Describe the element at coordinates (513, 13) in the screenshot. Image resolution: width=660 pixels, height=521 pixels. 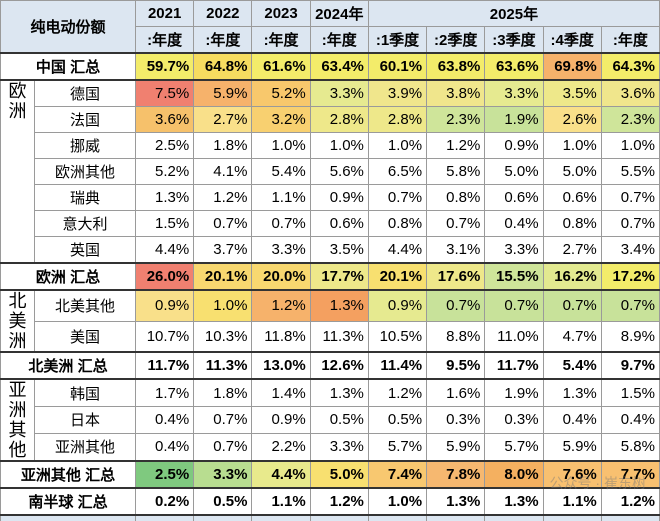
I see `year-header: 2025年` at that location.